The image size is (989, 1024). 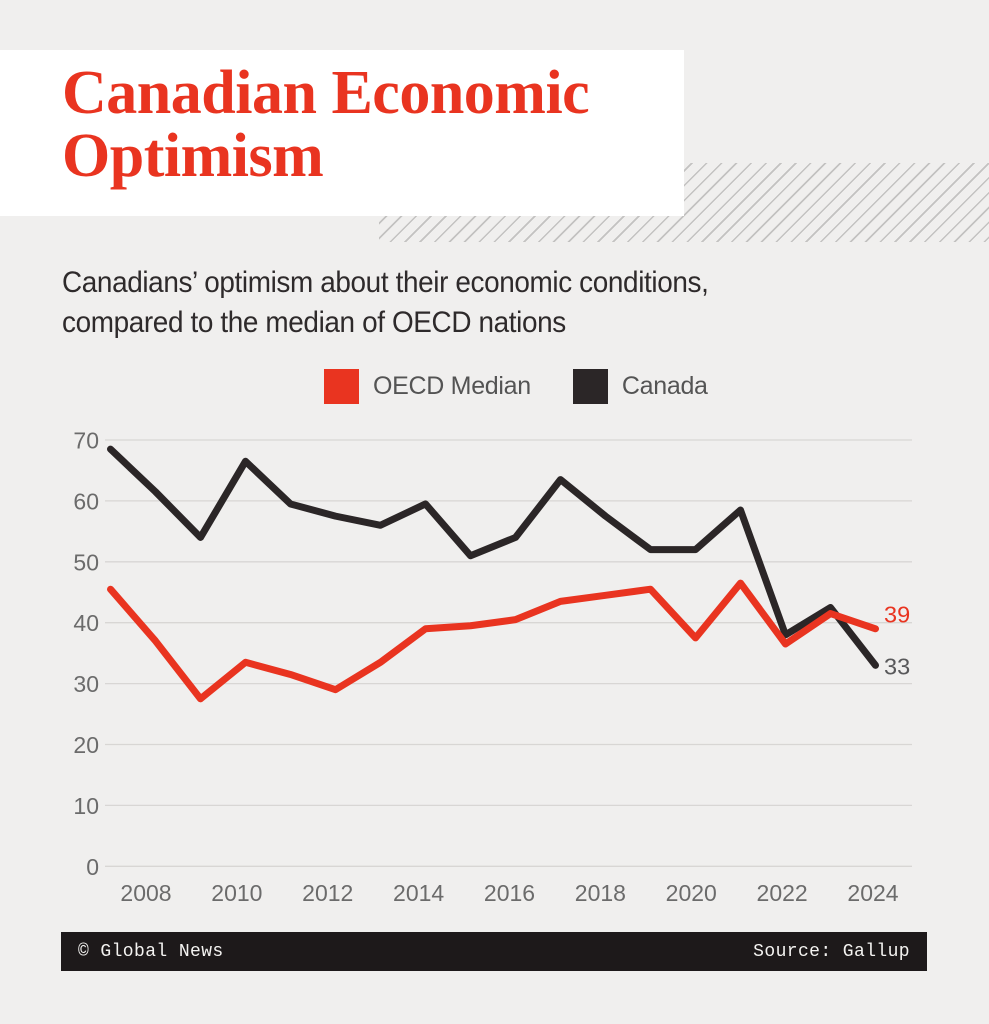 What do you see at coordinates (236, 893) in the screenshot?
I see `x-tick-label: 2010` at bounding box center [236, 893].